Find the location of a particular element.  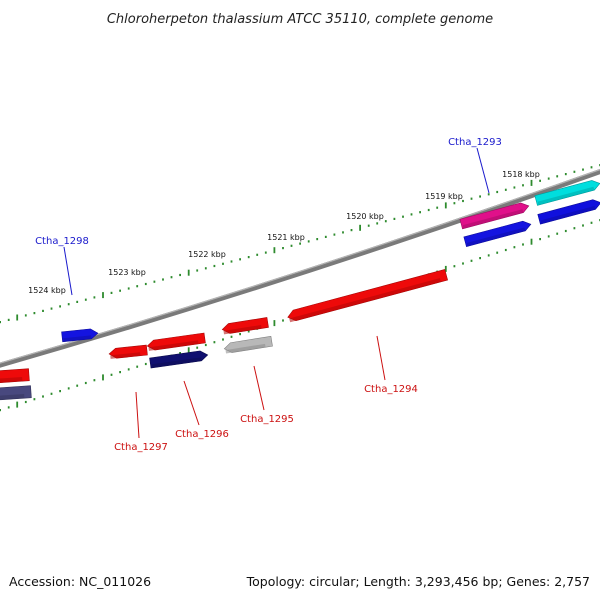

reverse-gene-grey is located at coordinates (248, 344).